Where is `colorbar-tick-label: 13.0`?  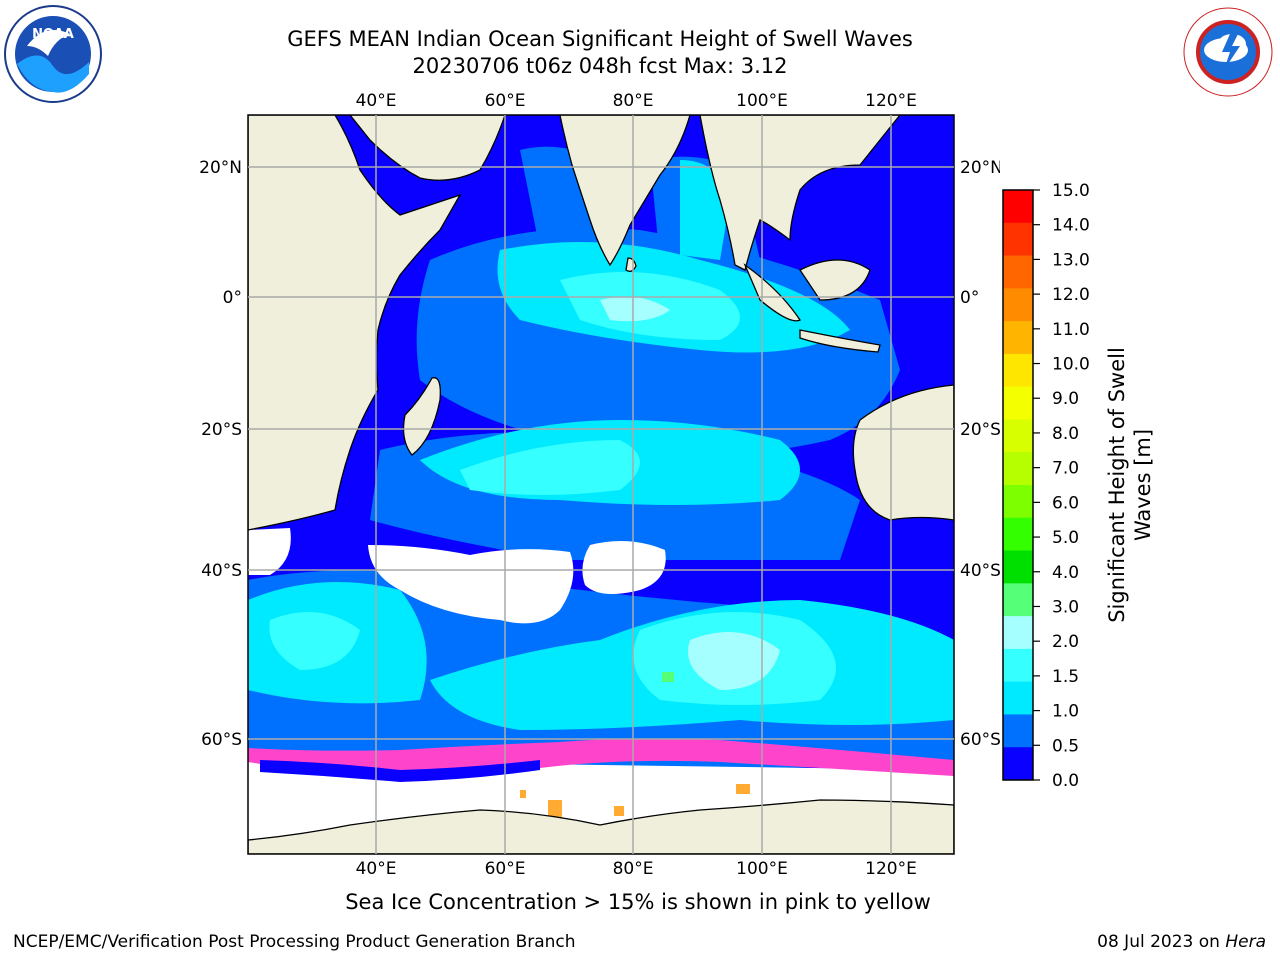
colorbar-tick-label: 13.0 is located at coordinates (1071, 260).